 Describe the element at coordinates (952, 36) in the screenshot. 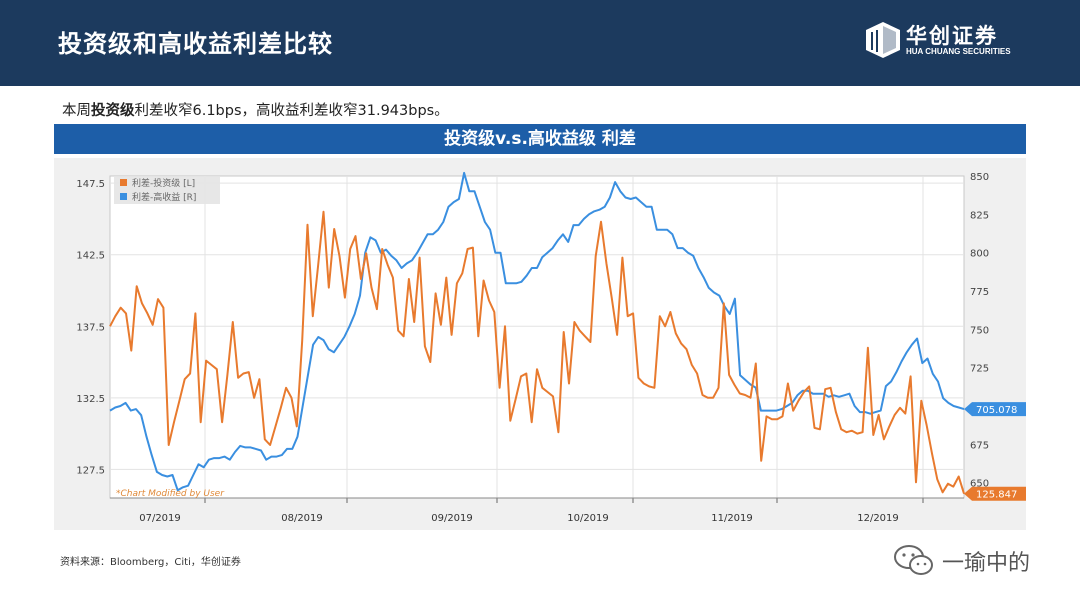

I see `logo-text: 华创证券` at that location.